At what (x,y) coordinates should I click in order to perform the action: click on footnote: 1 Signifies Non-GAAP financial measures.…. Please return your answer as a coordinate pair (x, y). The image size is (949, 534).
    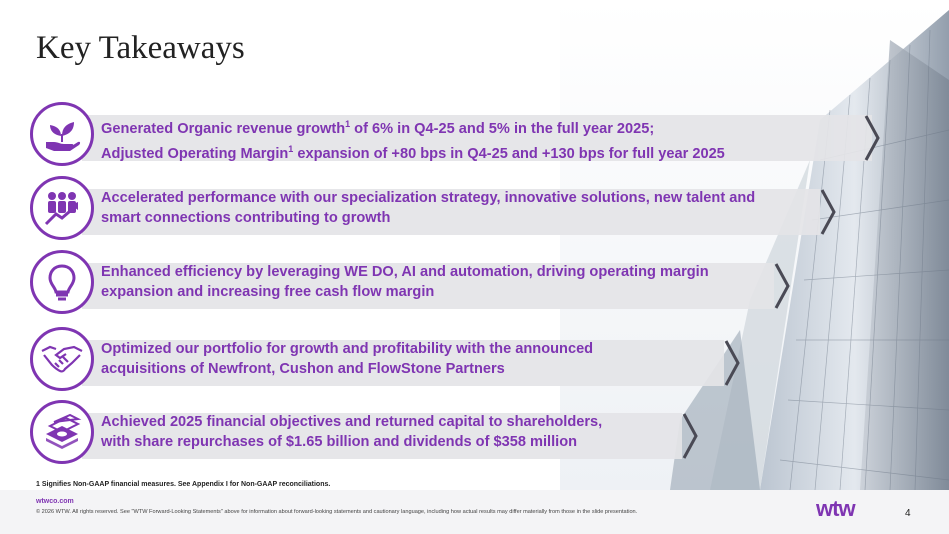
    Looking at the image, I should click on (183, 484).